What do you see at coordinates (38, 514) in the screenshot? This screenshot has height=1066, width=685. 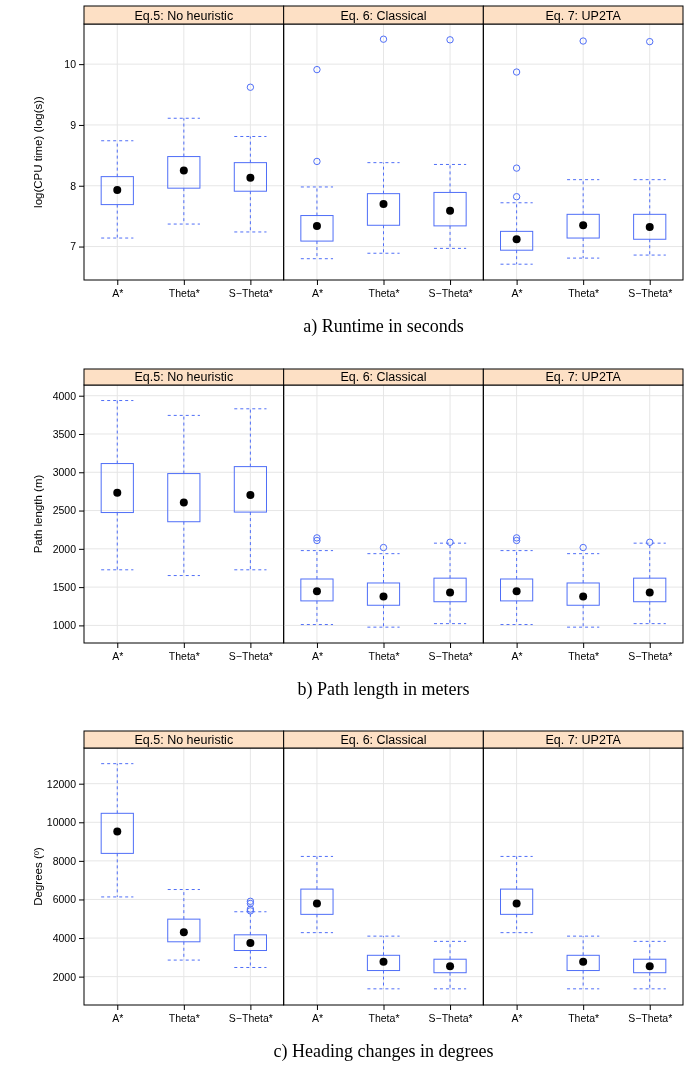 I see `y-axis-title: Path length (m)` at bounding box center [38, 514].